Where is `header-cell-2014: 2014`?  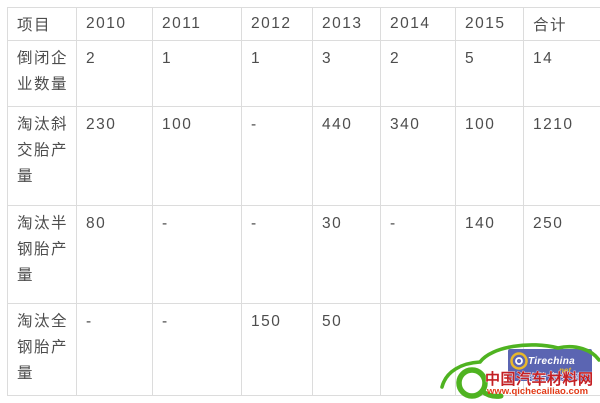 header-cell-2014: 2014 is located at coordinates (418, 24).